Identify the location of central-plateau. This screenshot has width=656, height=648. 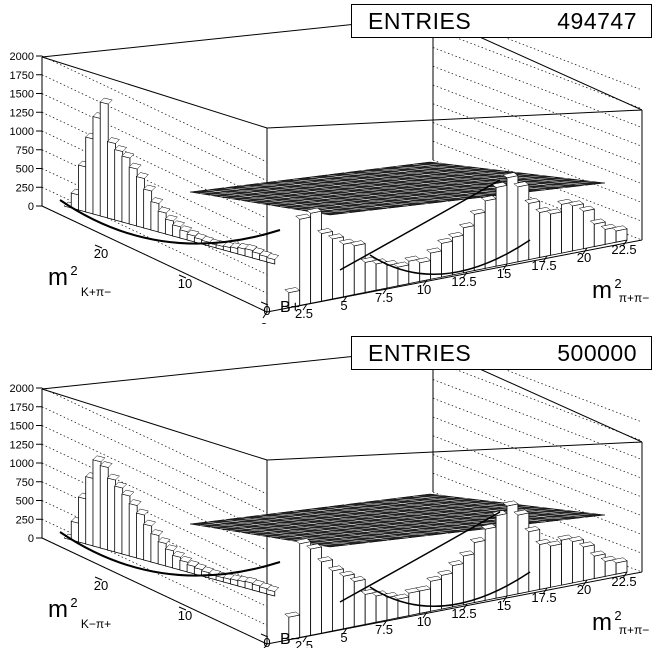
(397, 188).